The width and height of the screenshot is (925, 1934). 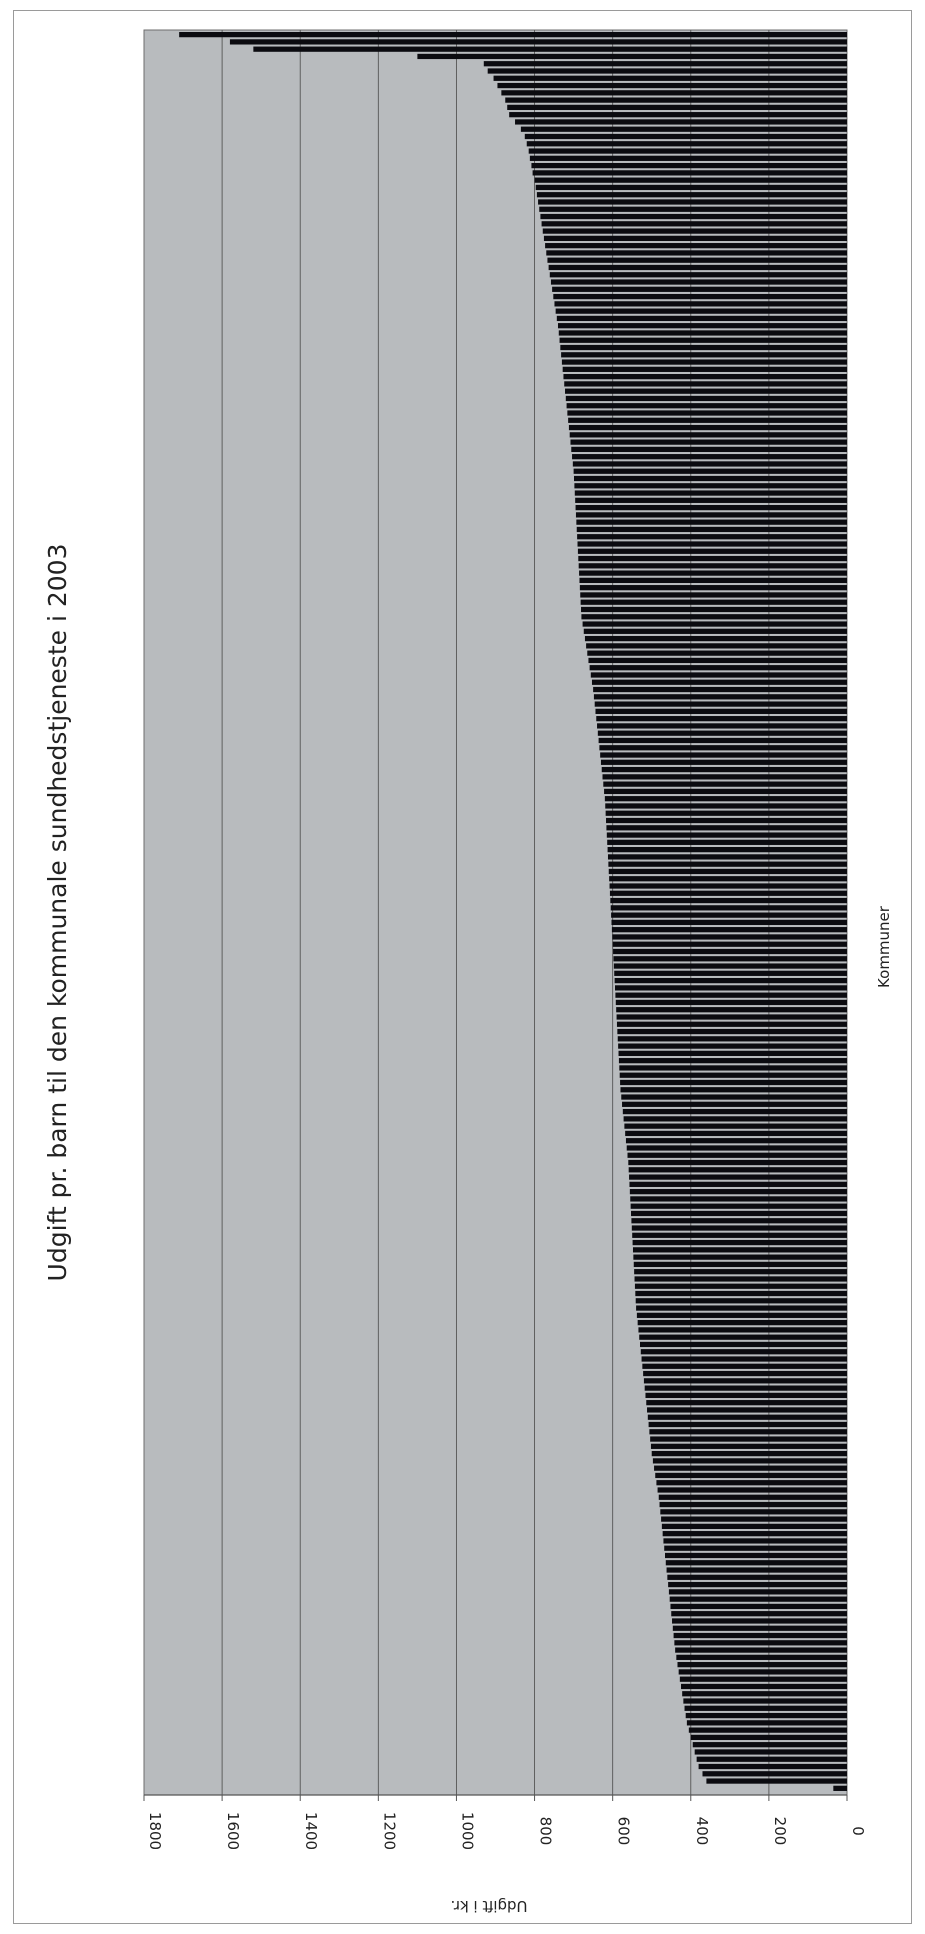 What do you see at coordinates (311, 1831) in the screenshot?
I see `tick-label: 1400` at bounding box center [311, 1831].